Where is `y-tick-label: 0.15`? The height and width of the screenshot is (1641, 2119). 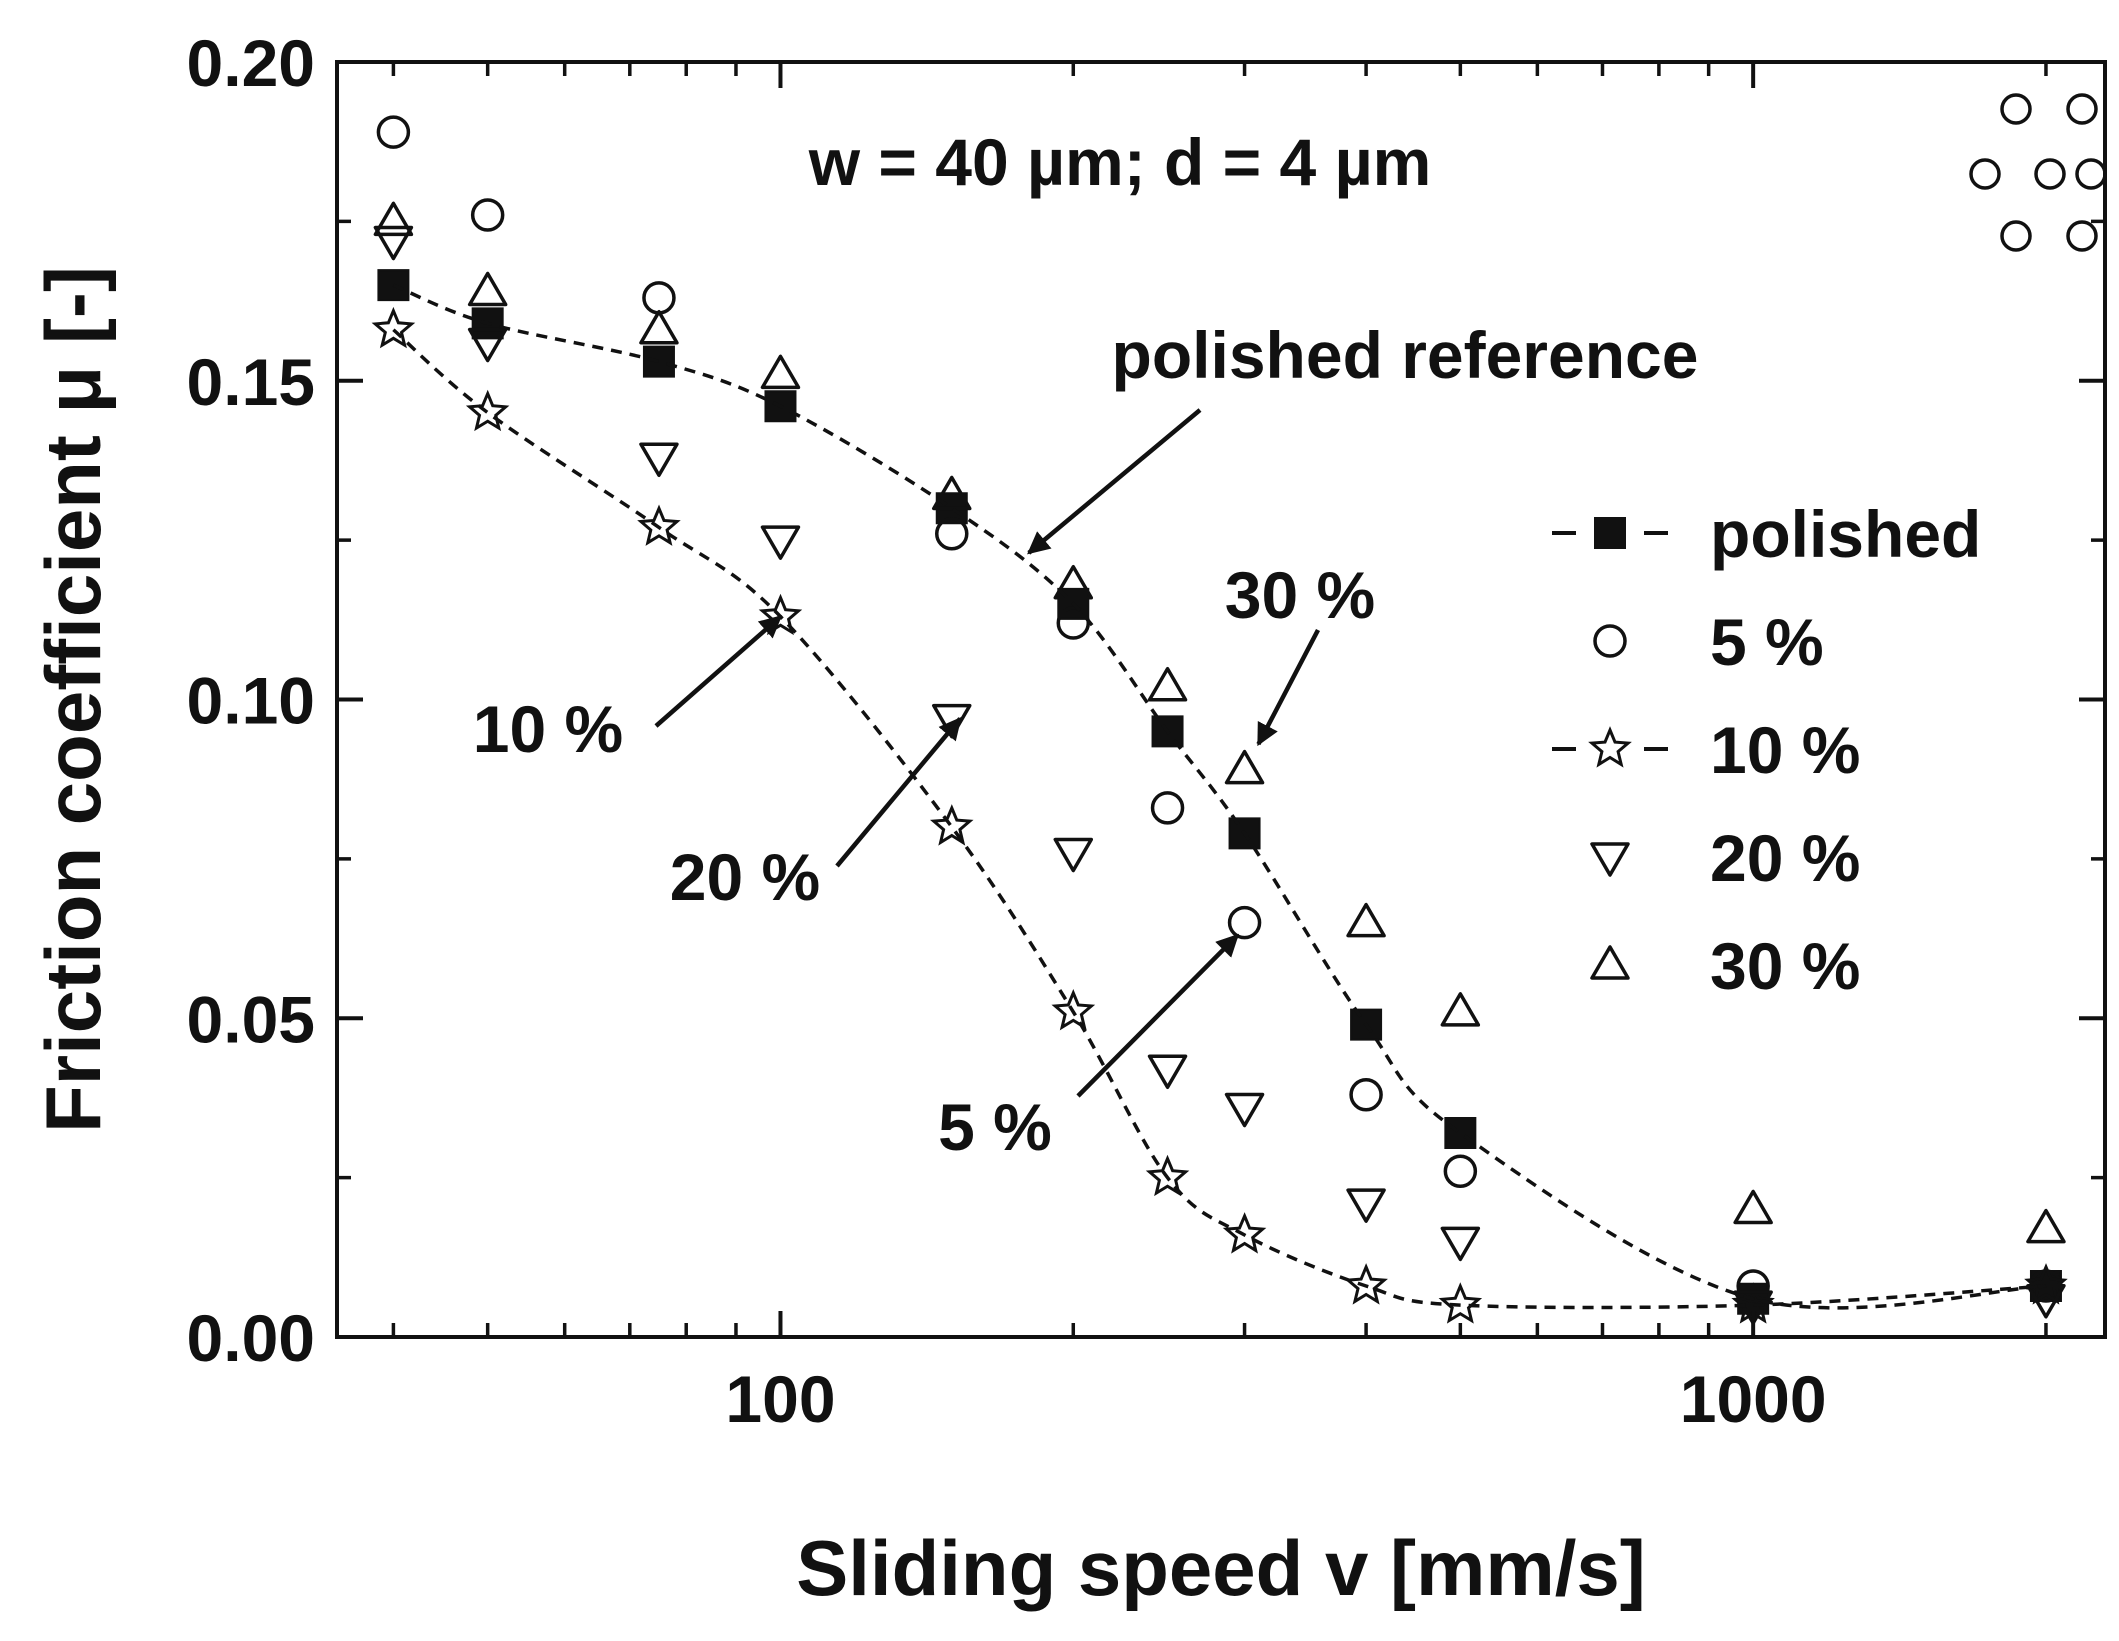 y-tick-label: 0.15 is located at coordinates (251, 382).